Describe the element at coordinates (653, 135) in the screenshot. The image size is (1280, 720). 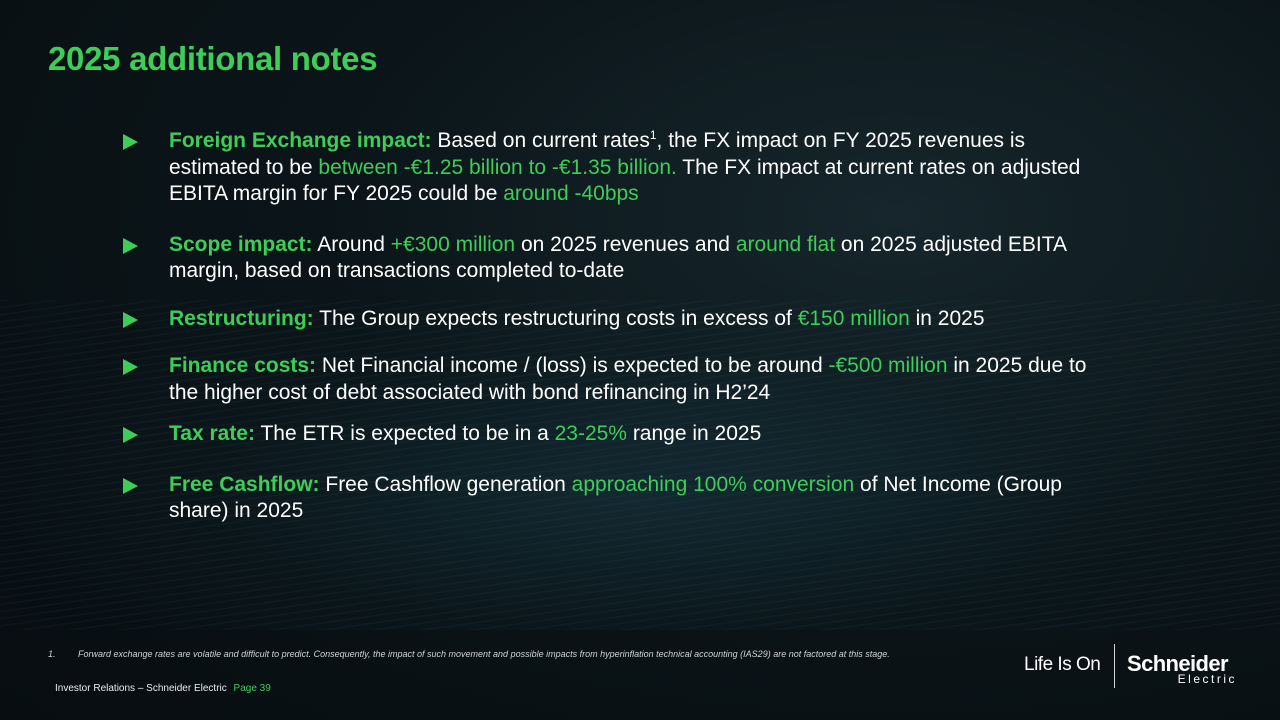
I see `footnote-ref: 1` at that location.